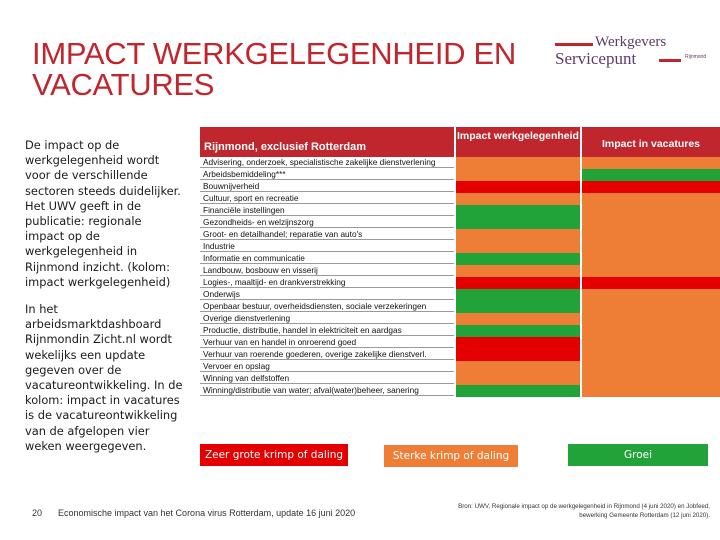 The width and height of the screenshot is (720, 540). I want to click on header-impact-label: Impact werkgelegenheid, so click(518, 136).